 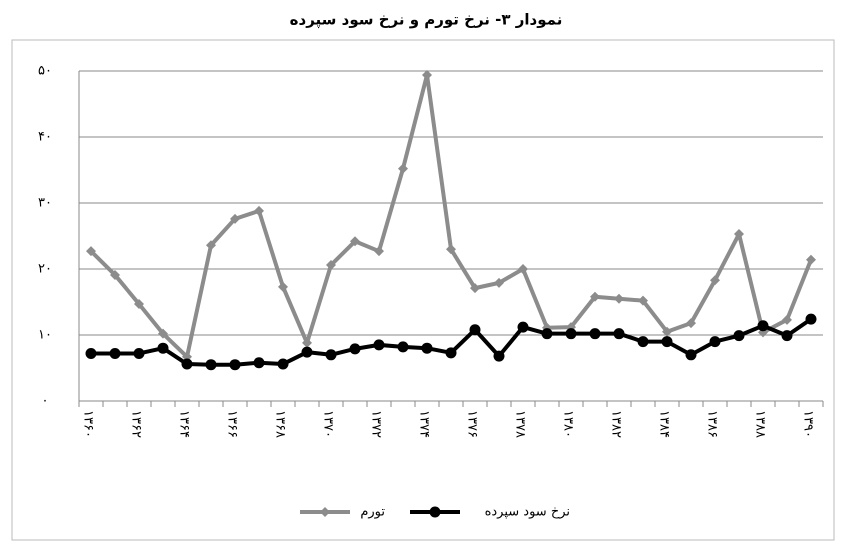 I want to click on x-tick-label: ۱۳۷۴, so click(x=424, y=424).